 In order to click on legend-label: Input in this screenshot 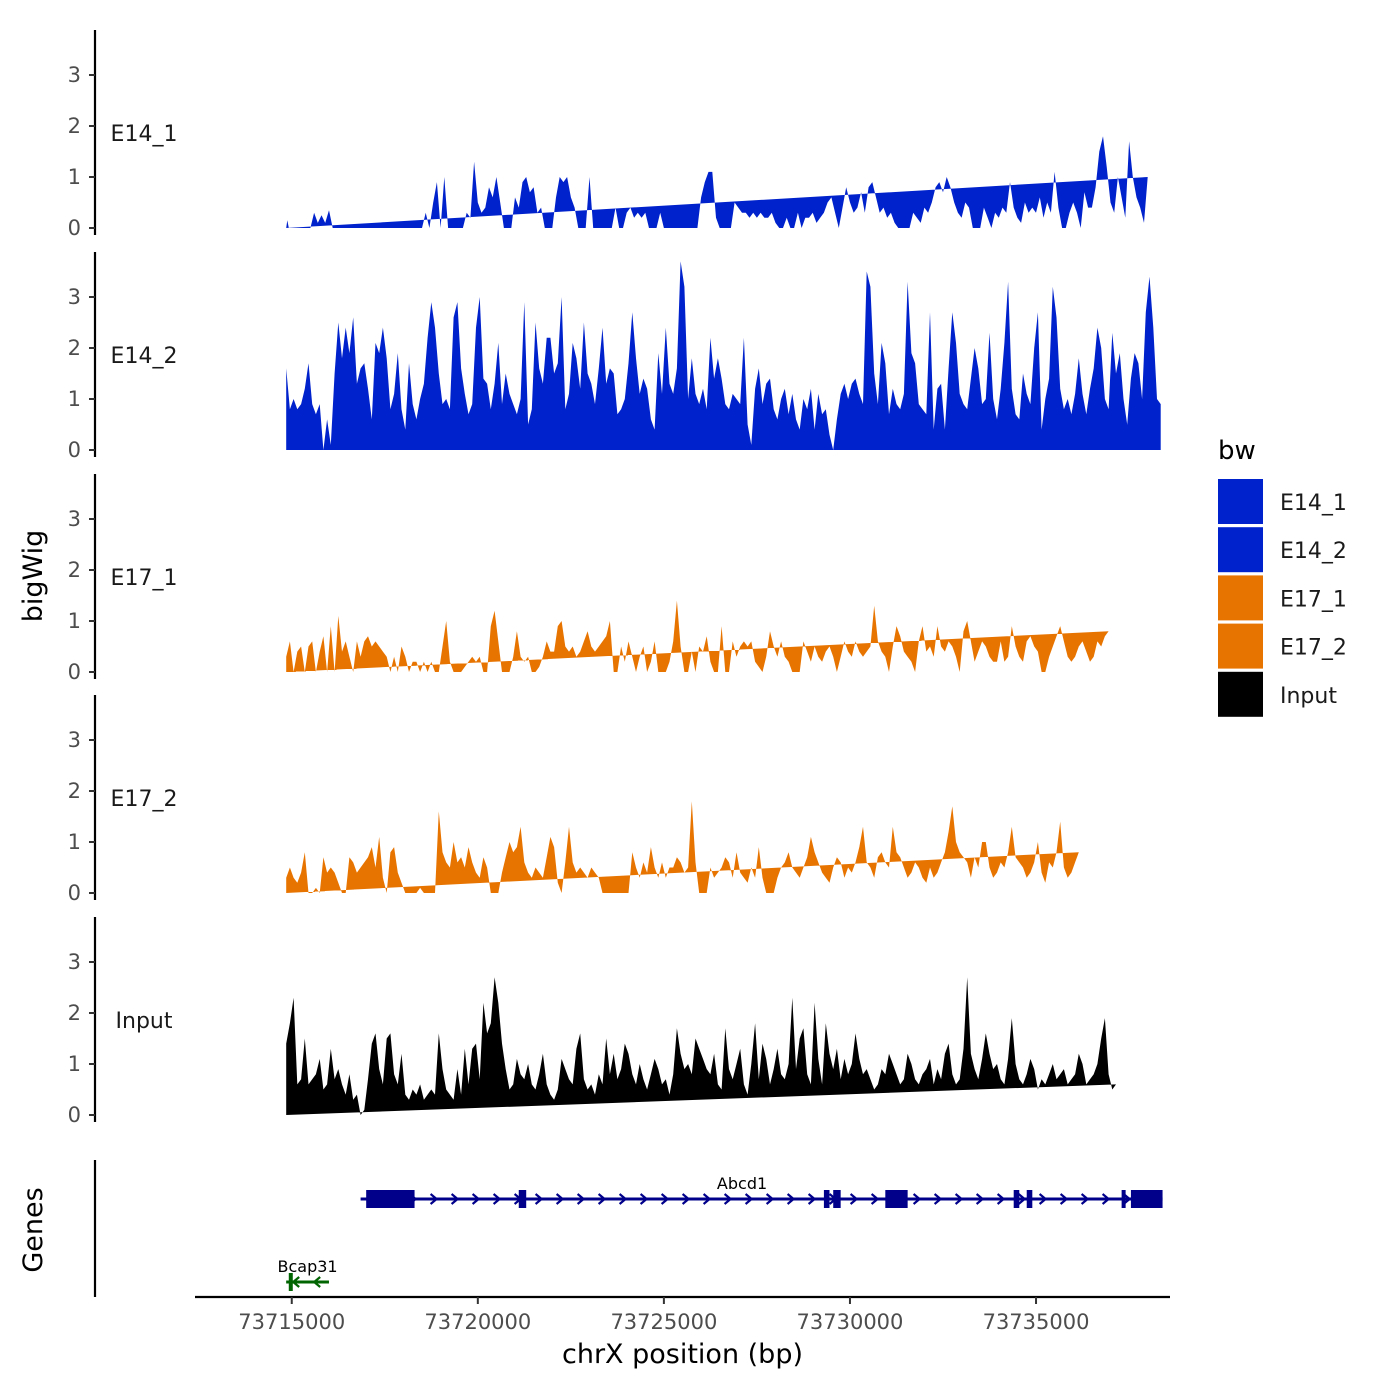, I will do `click(1308, 696)`.